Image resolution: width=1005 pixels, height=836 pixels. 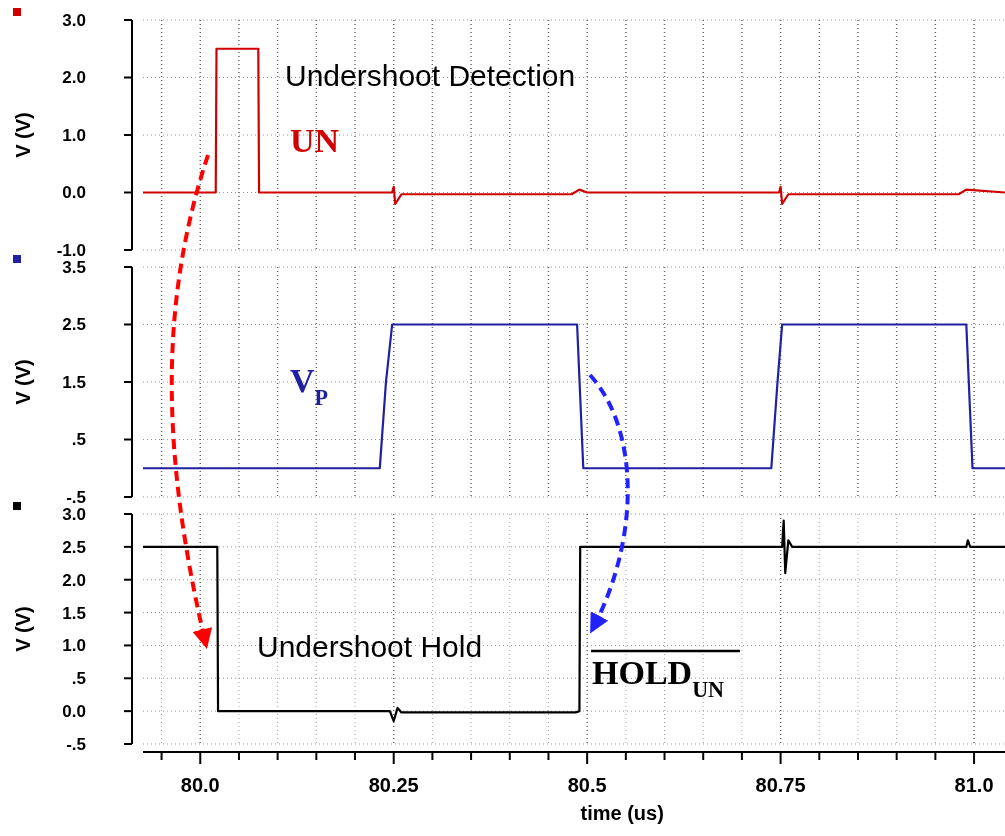 What do you see at coordinates (780, 785) in the screenshot?
I see `x-tick-label: 80.75` at bounding box center [780, 785].